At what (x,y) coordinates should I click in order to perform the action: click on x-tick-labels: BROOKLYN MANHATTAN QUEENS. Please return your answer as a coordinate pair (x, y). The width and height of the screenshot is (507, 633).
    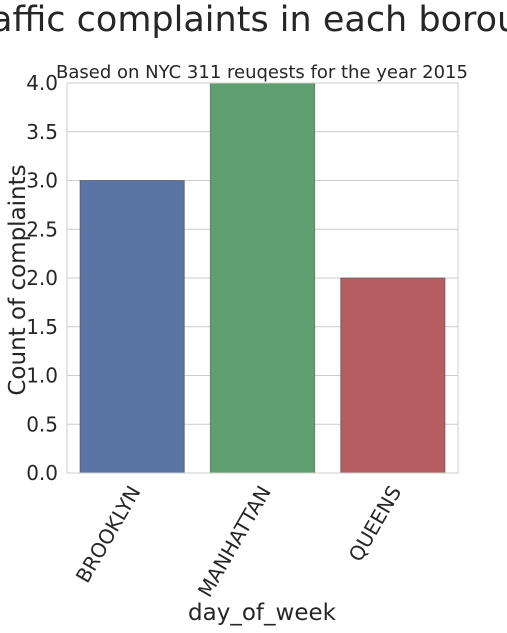
    Looking at the image, I should click on (238, 542).